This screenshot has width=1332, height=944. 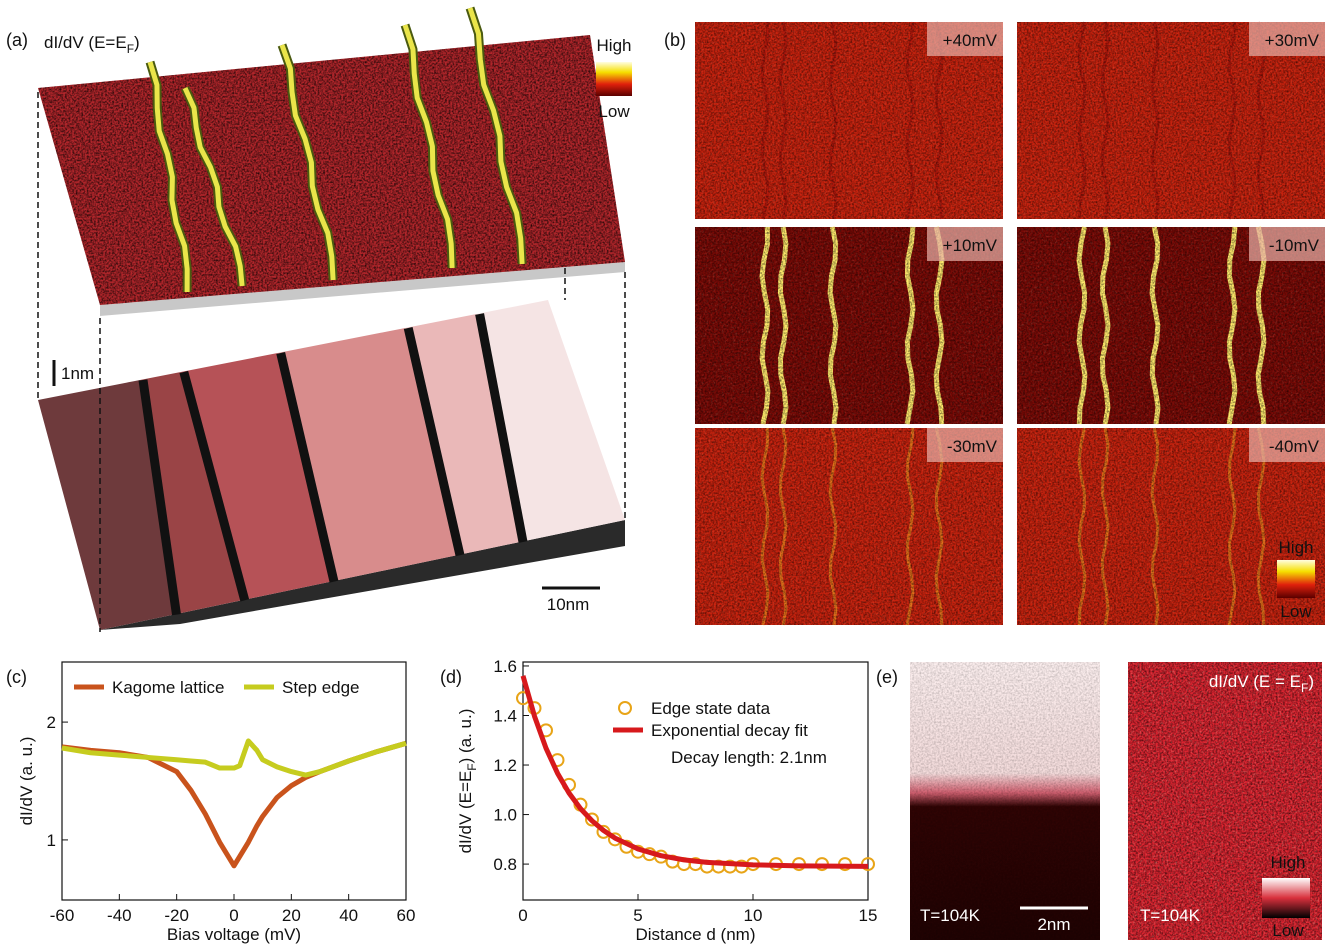 I want to click on x-tick-label: 40, so click(x=348, y=915).